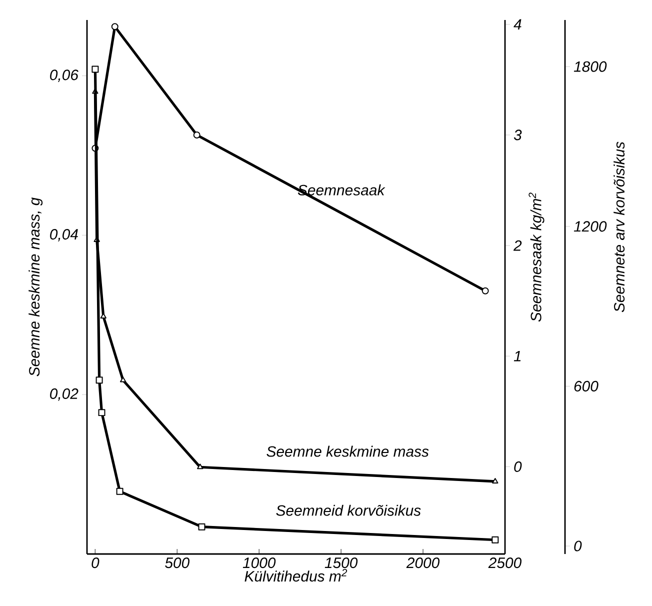 This screenshot has width=652, height=606. Describe the element at coordinates (517, 245) in the screenshot. I see `y2-tick-label: 2` at that location.